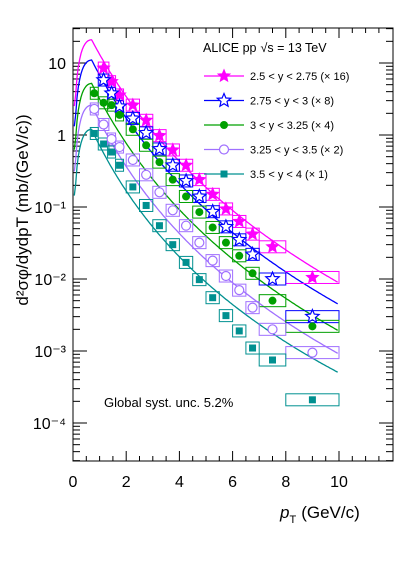 The height and width of the screenshot is (566, 407). Describe the element at coordinates (61, 136) in the screenshot. I see `y-tick-label: 1` at that location.